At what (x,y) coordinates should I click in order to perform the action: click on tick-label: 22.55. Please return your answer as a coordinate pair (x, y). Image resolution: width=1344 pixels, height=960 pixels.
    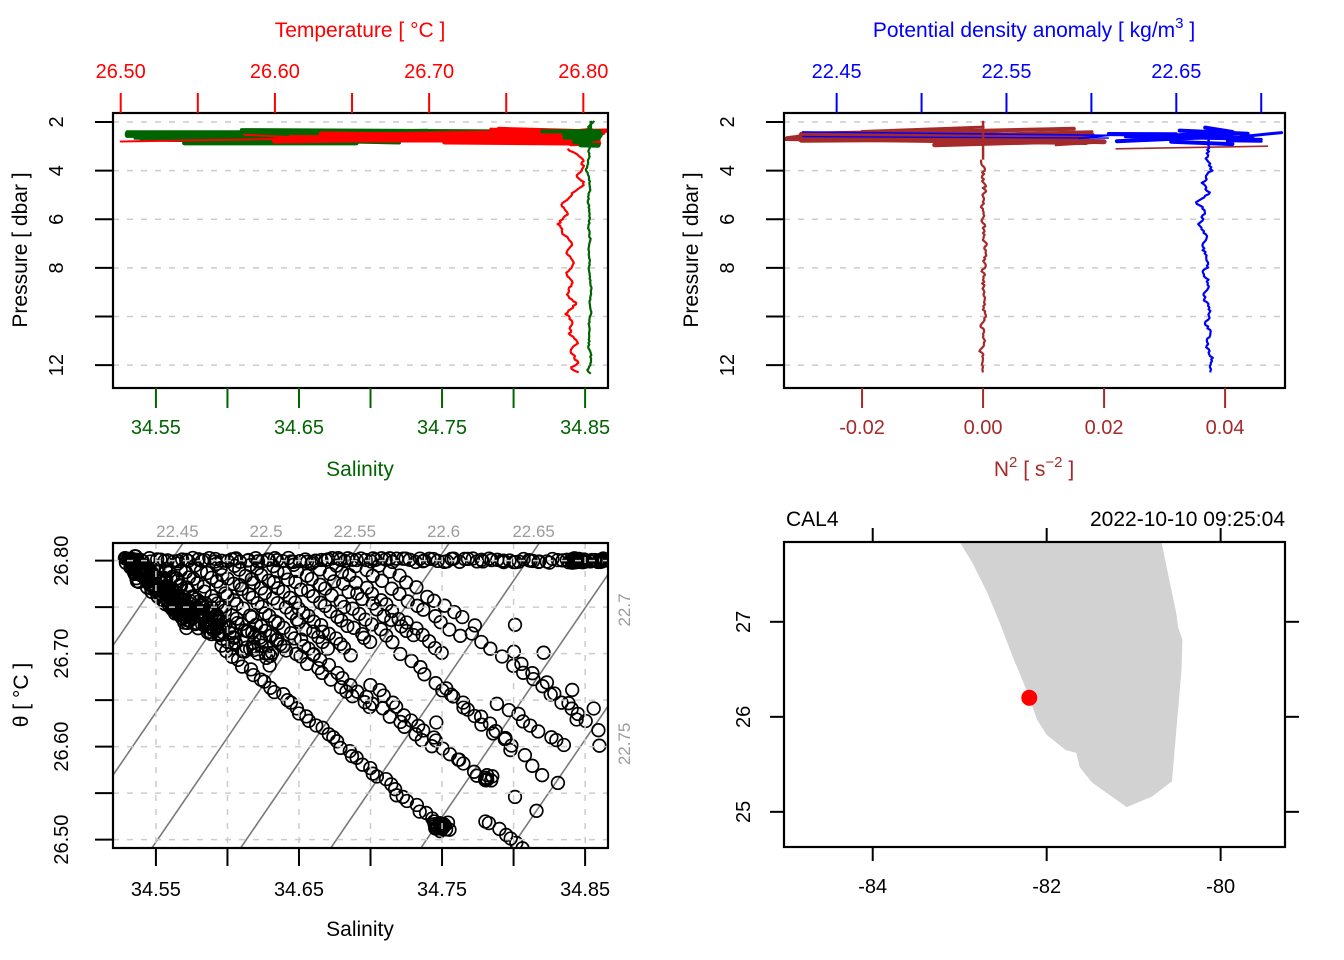
    Looking at the image, I should click on (1006, 72).